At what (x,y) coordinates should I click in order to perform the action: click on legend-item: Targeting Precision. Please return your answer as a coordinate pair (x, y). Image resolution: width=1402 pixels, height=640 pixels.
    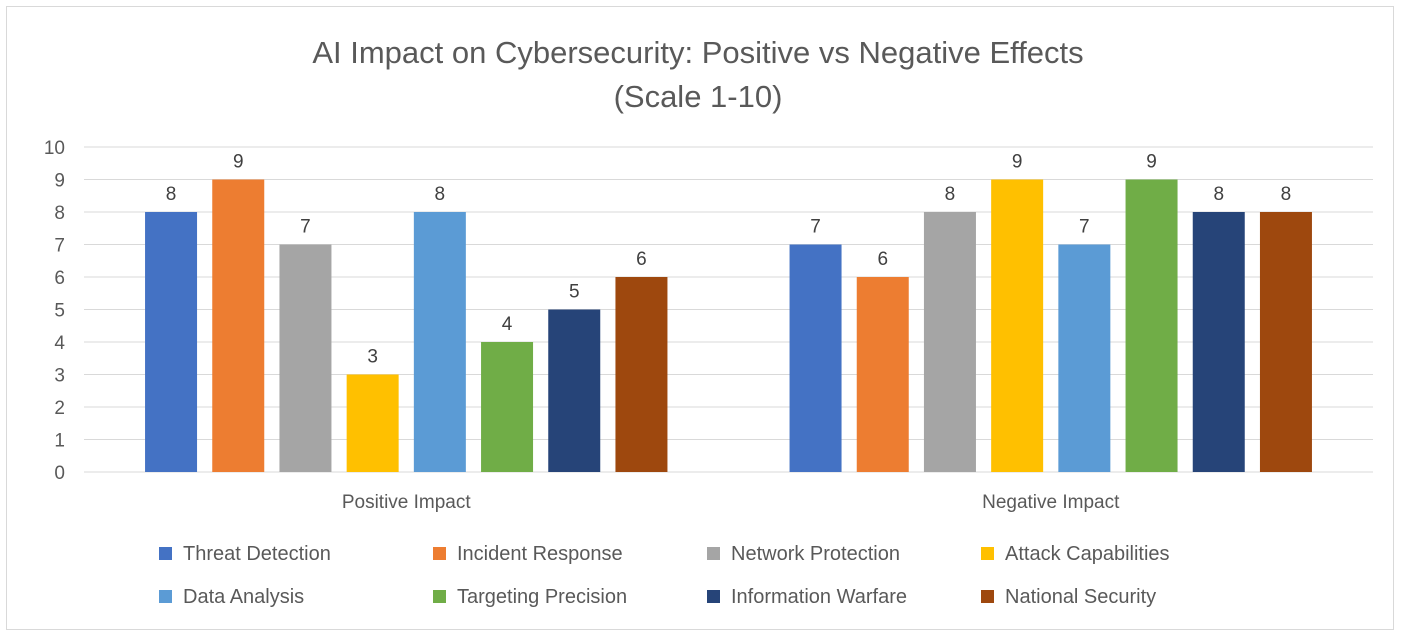
    Looking at the image, I should click on (530, 597).